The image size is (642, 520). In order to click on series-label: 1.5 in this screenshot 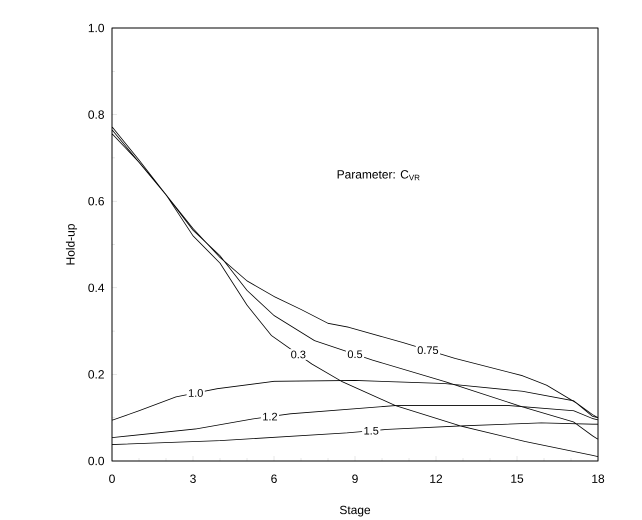, I will do `click(371, 431)`.